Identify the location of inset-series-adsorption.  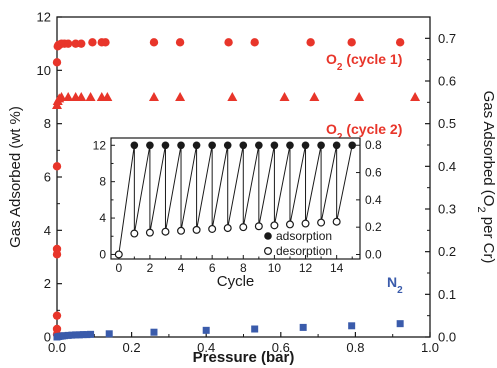
(243, 145).